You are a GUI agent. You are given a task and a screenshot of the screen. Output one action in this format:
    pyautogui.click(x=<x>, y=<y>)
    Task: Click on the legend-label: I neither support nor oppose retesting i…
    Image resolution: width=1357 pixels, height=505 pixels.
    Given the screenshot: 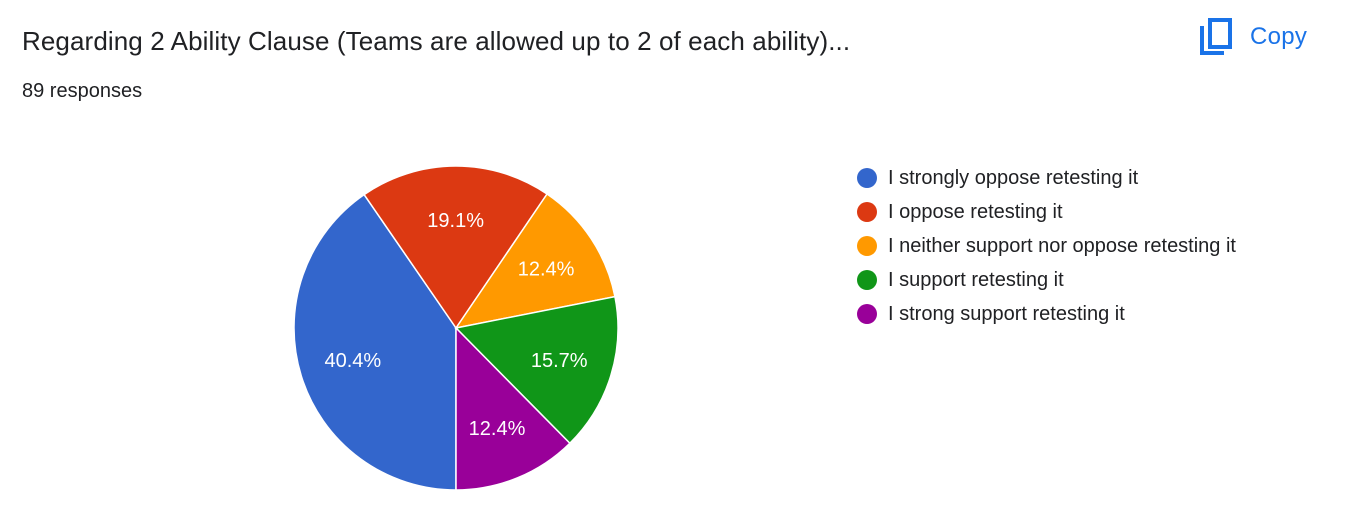 What is the action you would take?
    pyautogui.click(x=1062, y=245)
    